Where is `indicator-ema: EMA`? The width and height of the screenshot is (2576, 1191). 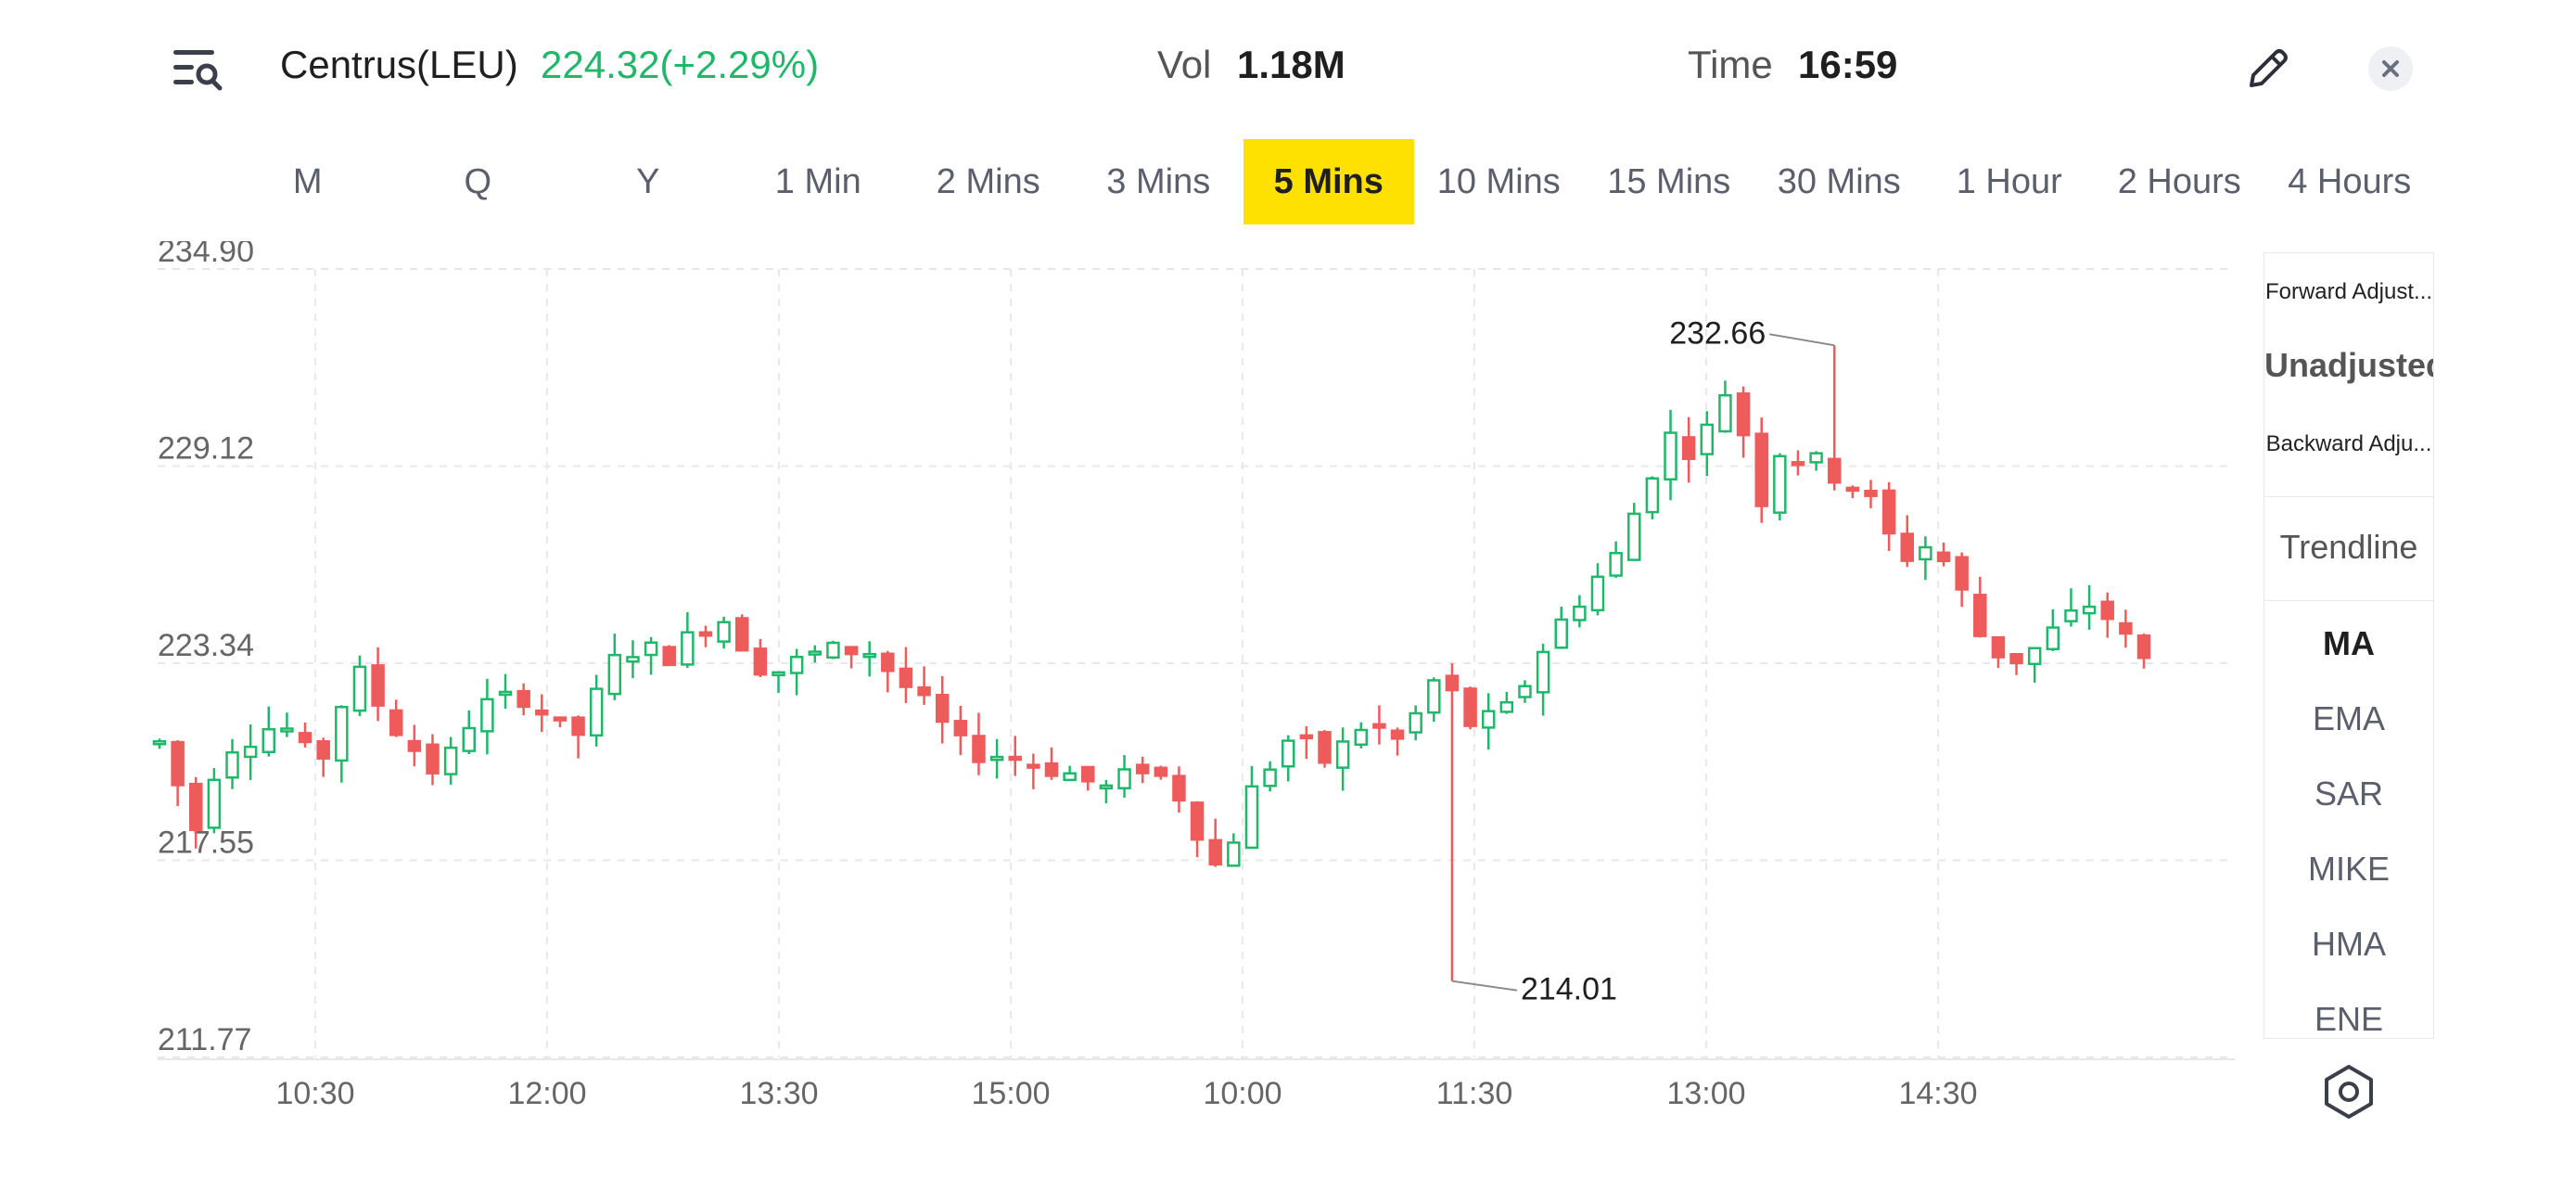
indicator-ema: EMA is located at coordinates (2348, 718).